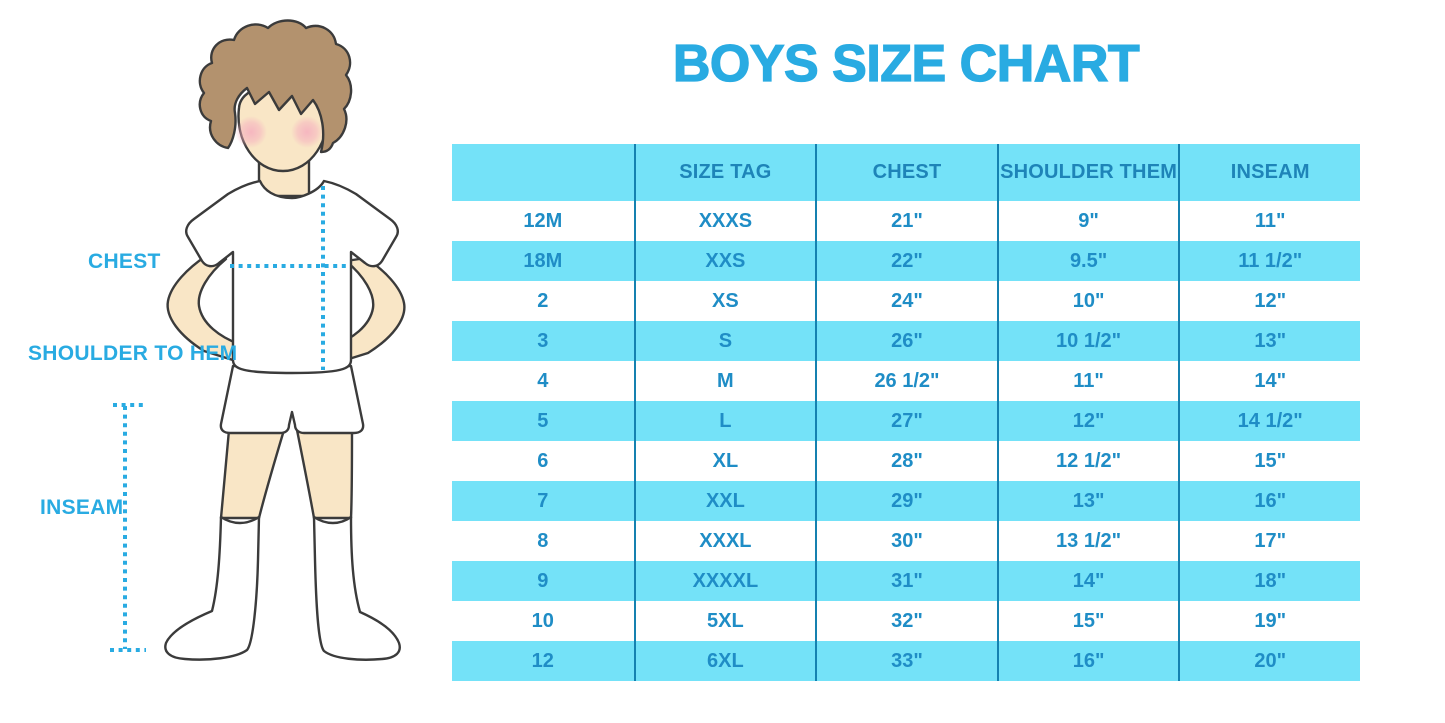 This screenshot has height=723, width=1445. What do you see at coordinates (724, 172) in the screenshot?
I see `column-header-size-tag: SIZE TAG` at bounding box center [724, 172].